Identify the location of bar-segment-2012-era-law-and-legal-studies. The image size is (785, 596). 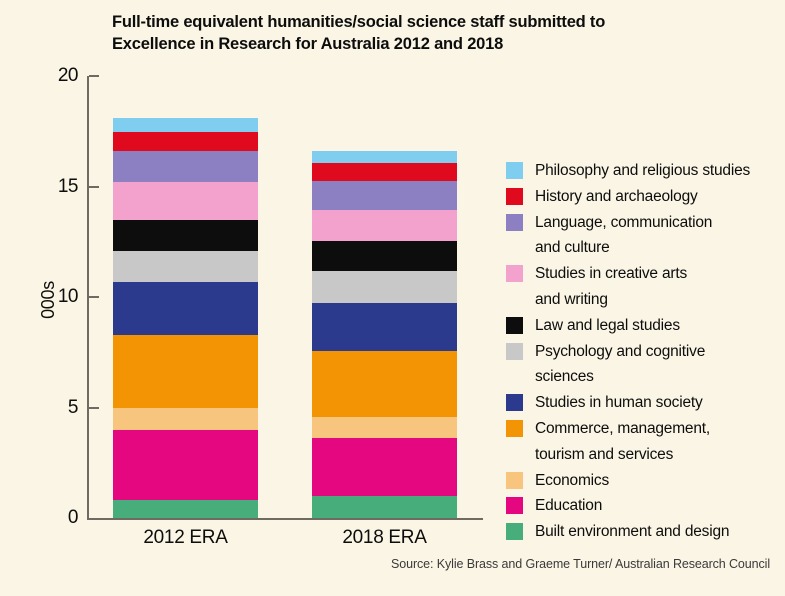
(185, 235).